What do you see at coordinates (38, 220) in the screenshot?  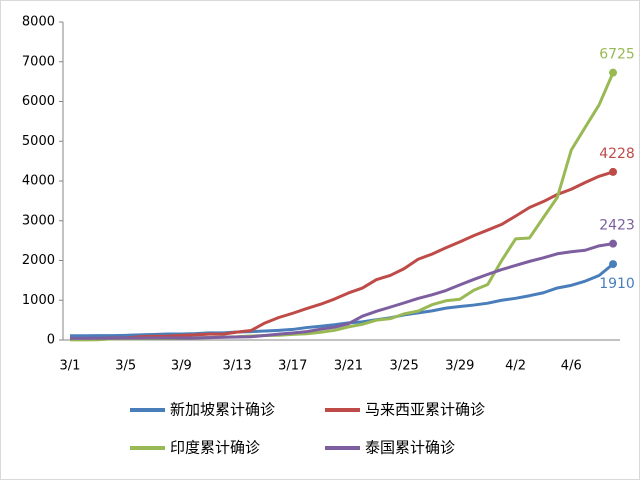 I see `y-tick-label: 3000` at bounding box center [38, 220].